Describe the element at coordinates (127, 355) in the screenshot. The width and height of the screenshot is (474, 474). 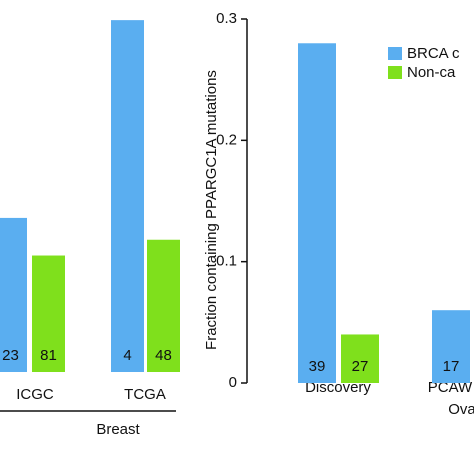
I see `count-label: 4` at that location.